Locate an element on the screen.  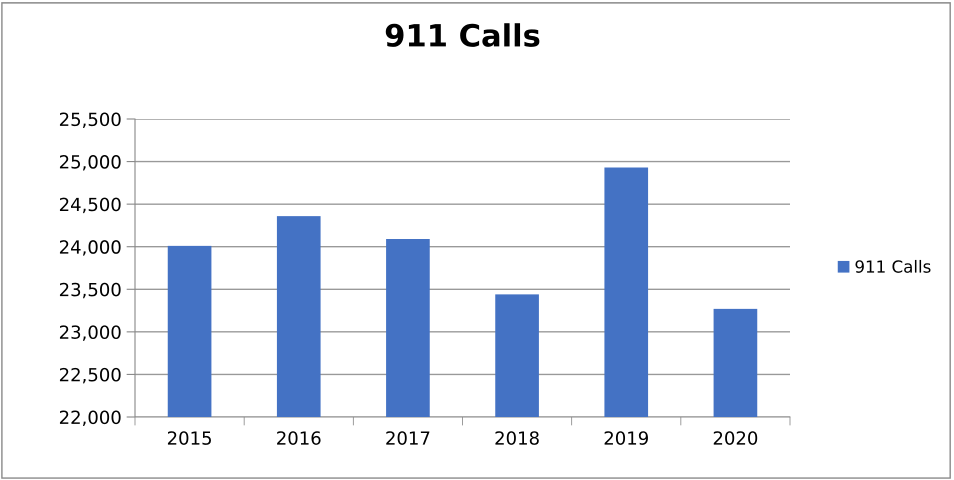
y-tick-label: 23,500 is located at coordinates (90, 290).